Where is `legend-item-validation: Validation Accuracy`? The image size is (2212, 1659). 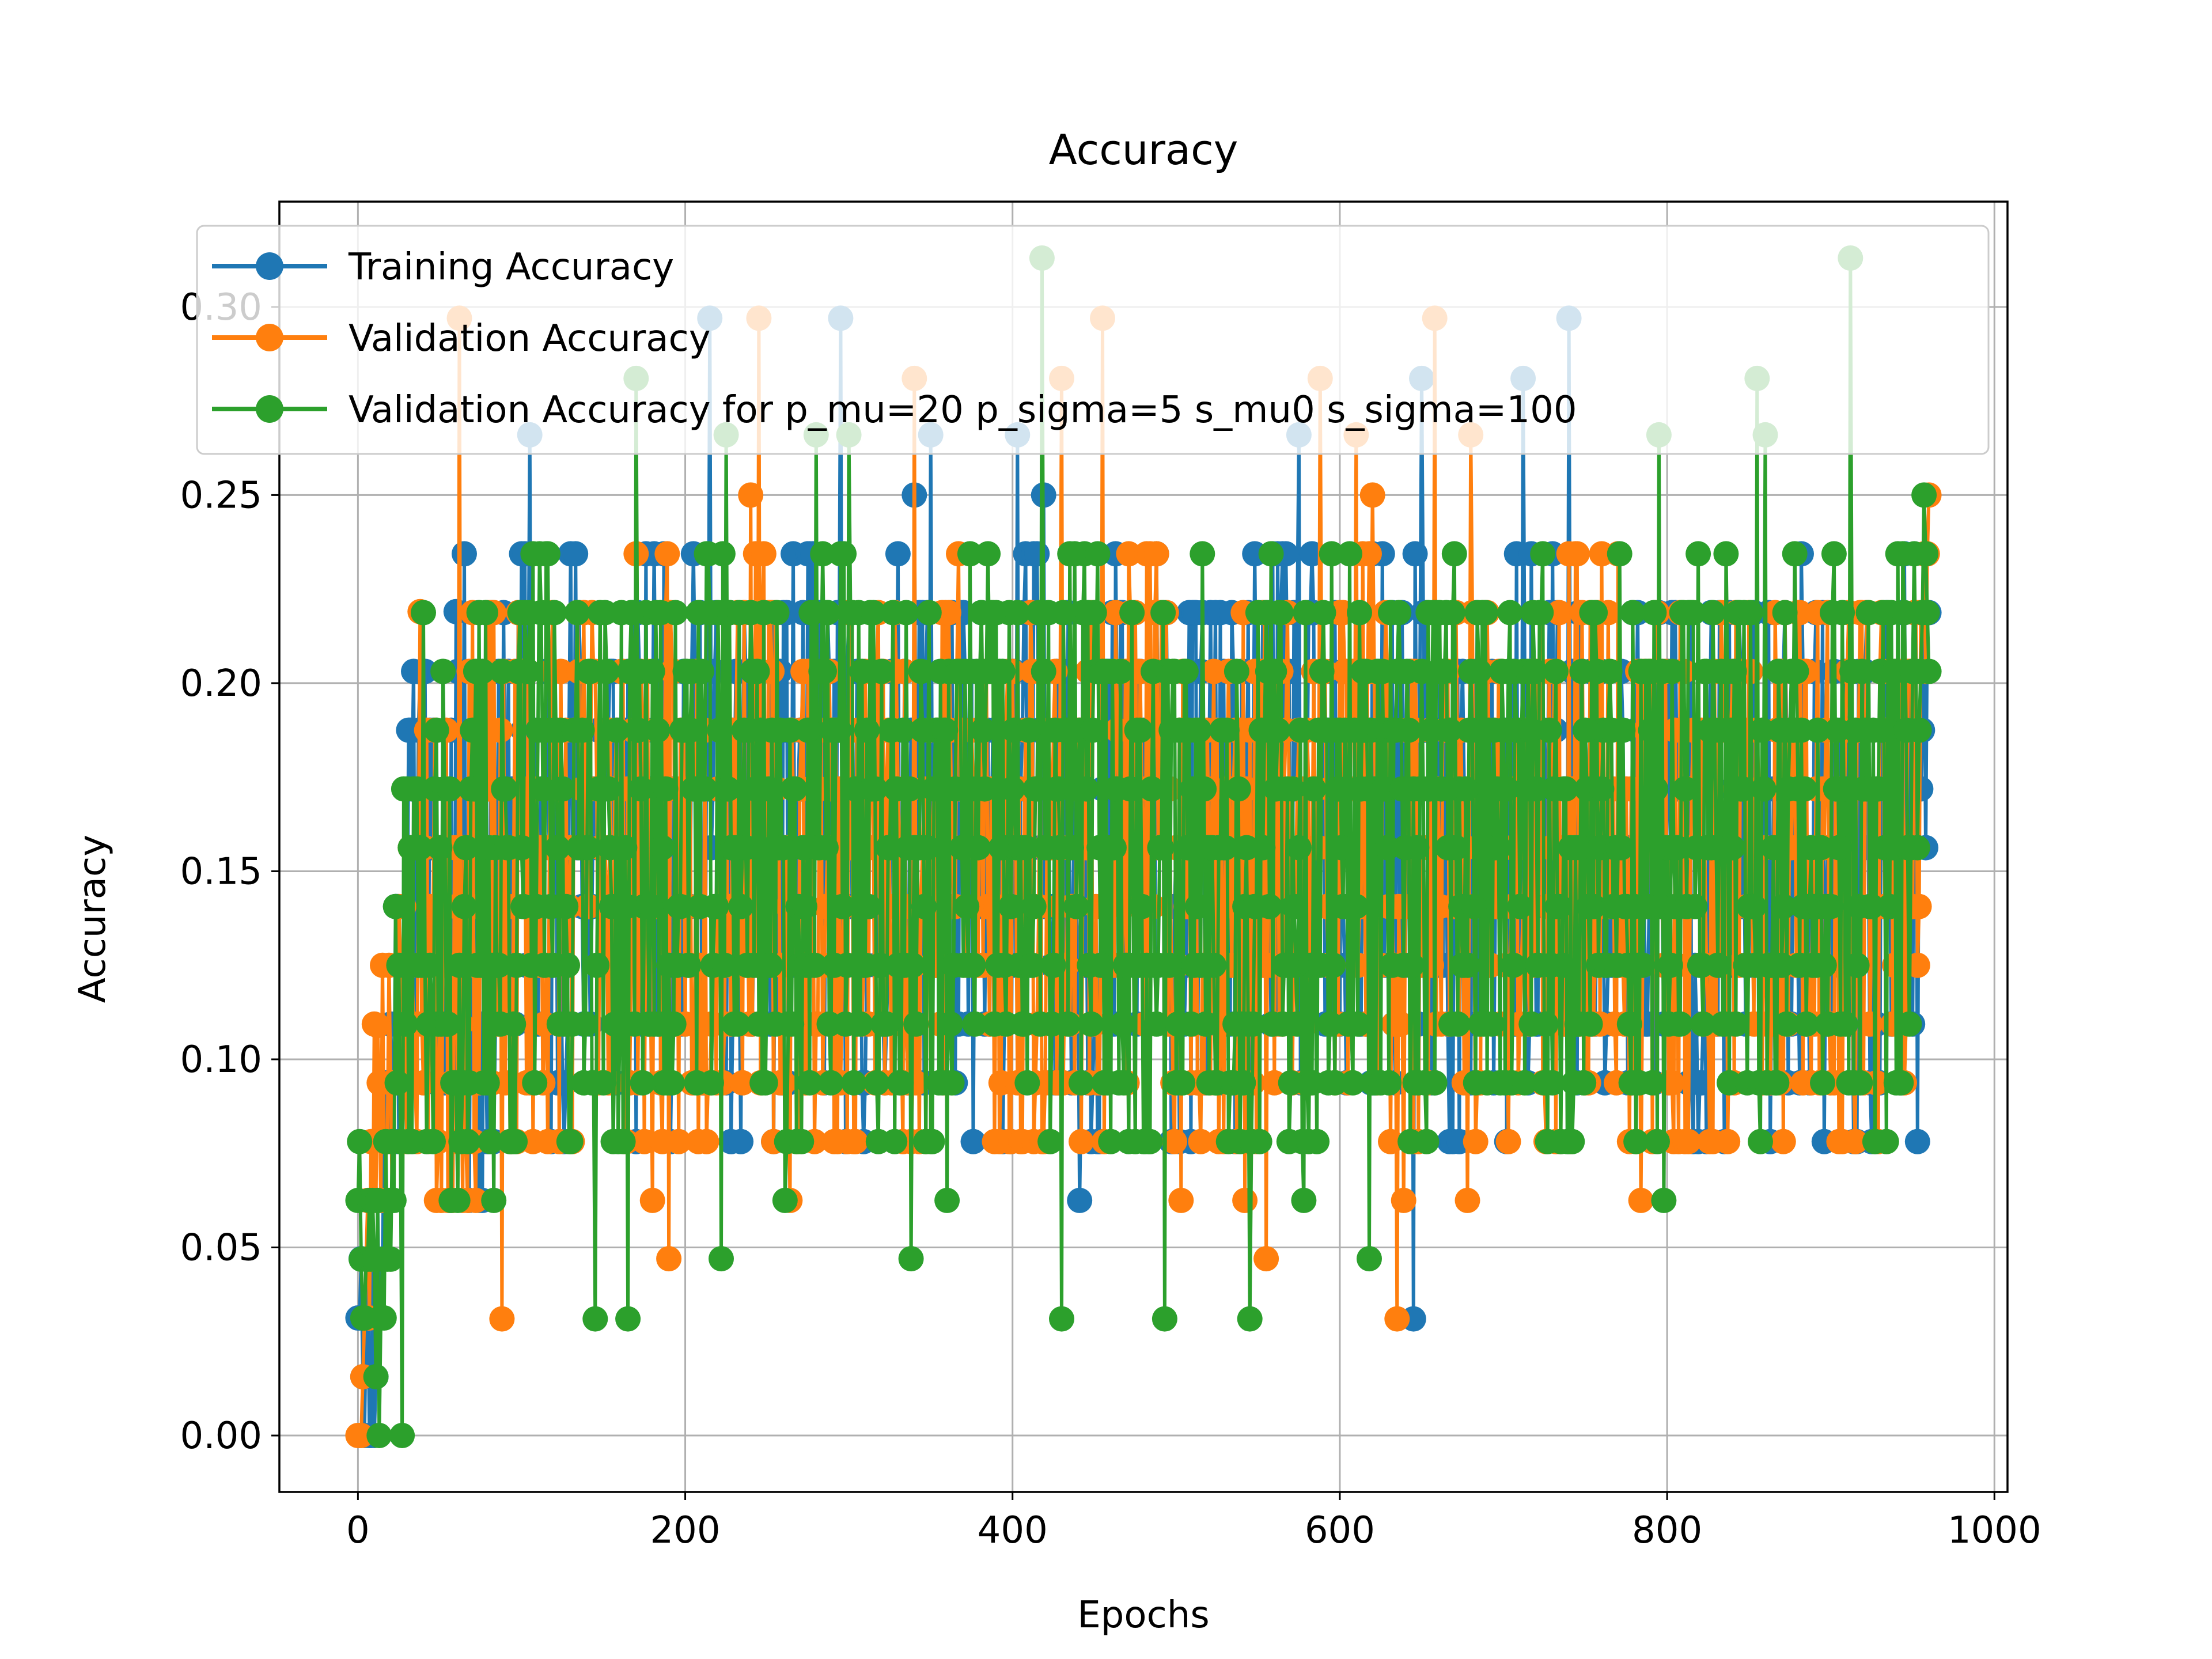
legend-item-validation: Validation Accuracy is located at coordinates (461, 338).